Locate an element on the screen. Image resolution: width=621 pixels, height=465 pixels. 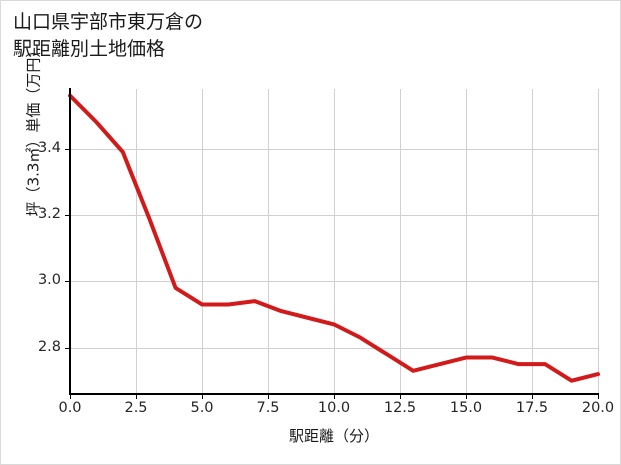
x-tick-label: 7.5 is located at coordinates (268, 408).